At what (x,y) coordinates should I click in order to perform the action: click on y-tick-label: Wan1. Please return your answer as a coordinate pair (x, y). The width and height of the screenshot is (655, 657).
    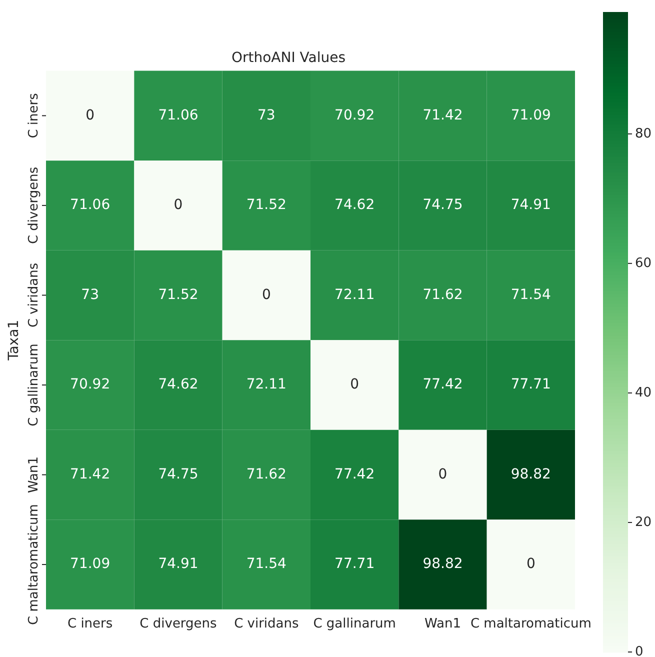
    Looking at the image, I should click on (34, 474).